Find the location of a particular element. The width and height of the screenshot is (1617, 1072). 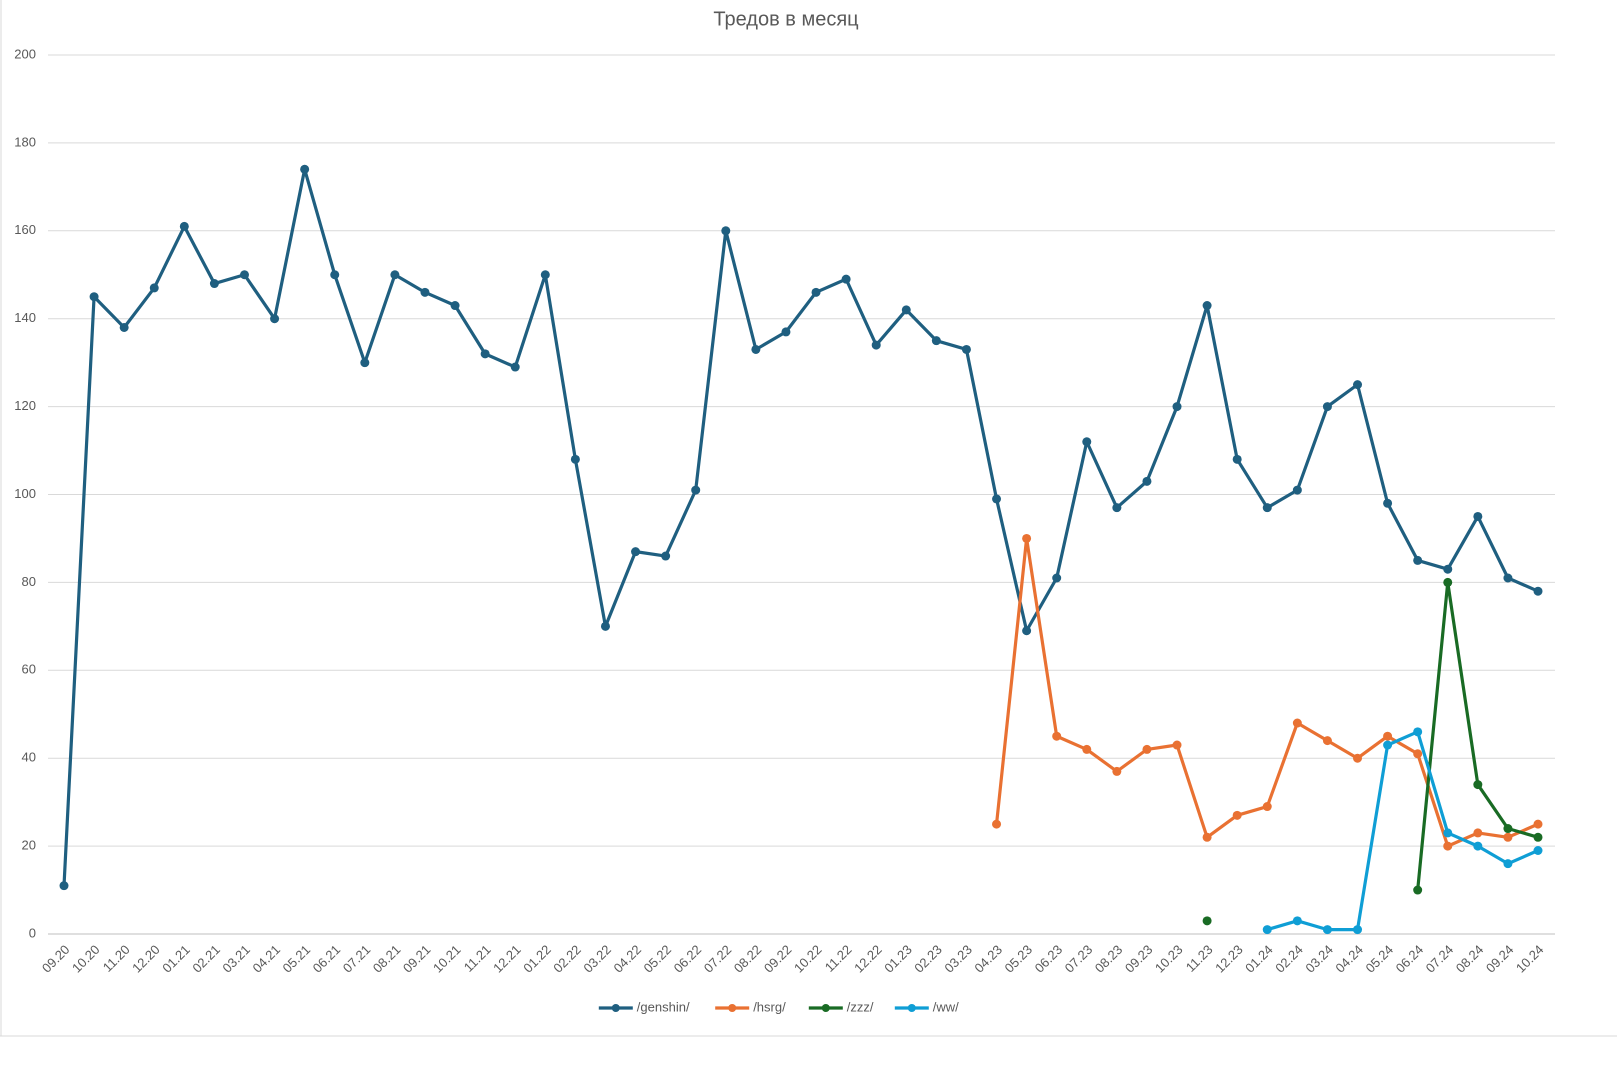

y-tick-label: 40 is located at coordinates (29, 757).